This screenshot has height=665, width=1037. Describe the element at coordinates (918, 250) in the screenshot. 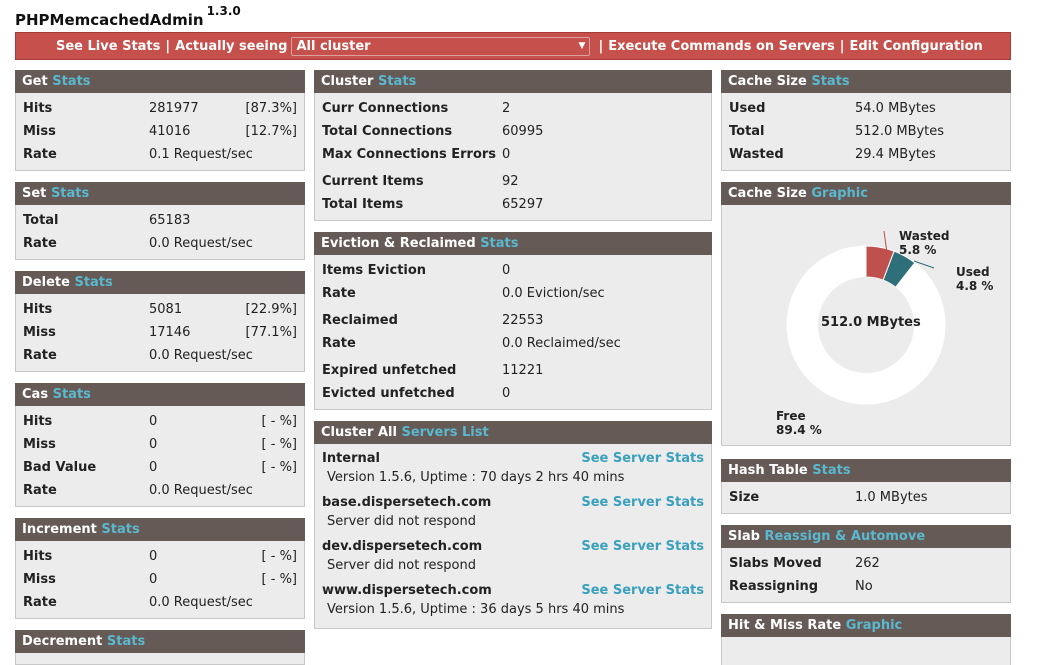

I see `wasted-slice-percent: 5.8 %` at that location.